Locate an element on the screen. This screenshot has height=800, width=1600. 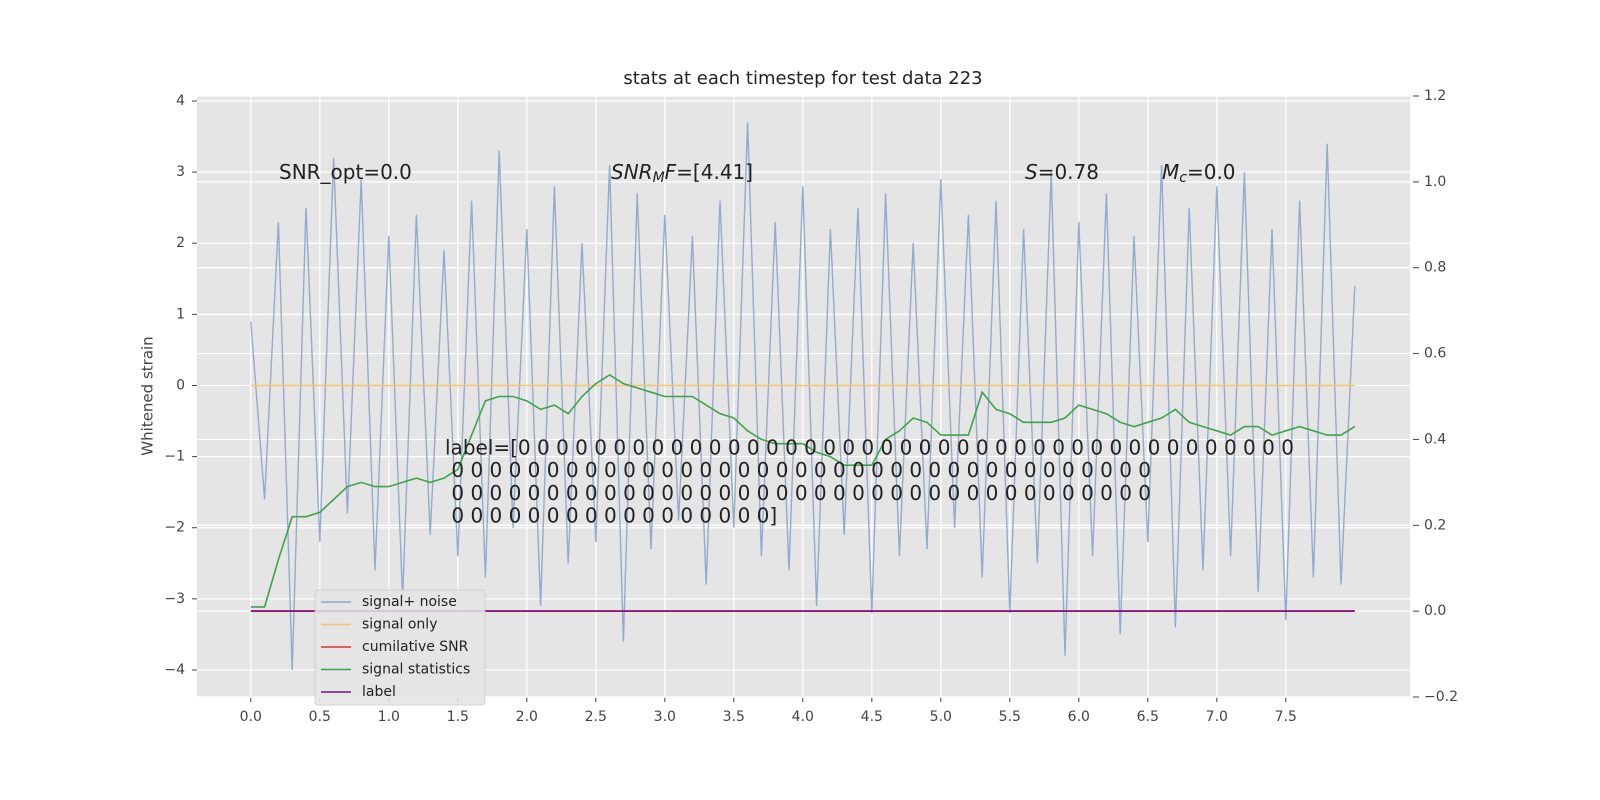
x-tick-label: 3.0 is located at coordinates (665, 717).